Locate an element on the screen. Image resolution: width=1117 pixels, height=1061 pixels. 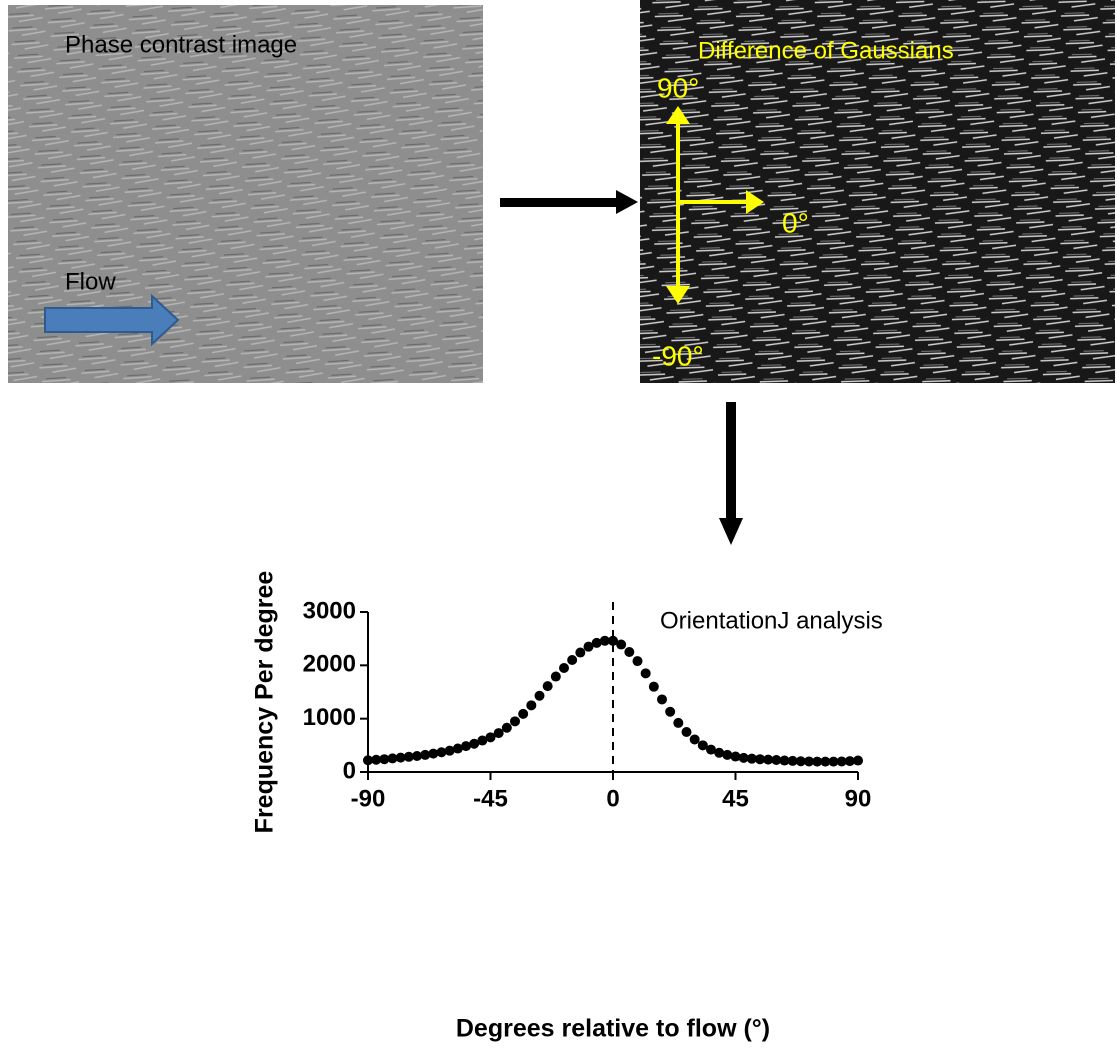
x-tick-label: -45 is located at coordinates (490, 798).